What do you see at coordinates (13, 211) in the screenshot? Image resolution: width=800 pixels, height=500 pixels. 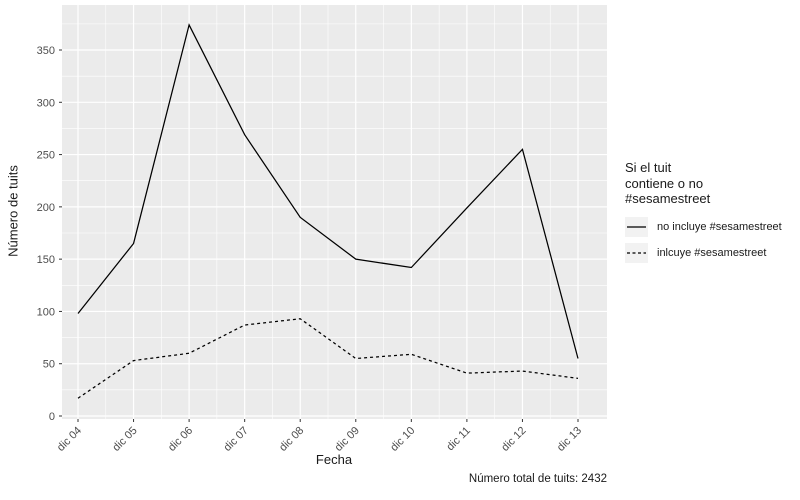 I see `y-axis-title: Número de tuits` at bounding box center [13, 211].